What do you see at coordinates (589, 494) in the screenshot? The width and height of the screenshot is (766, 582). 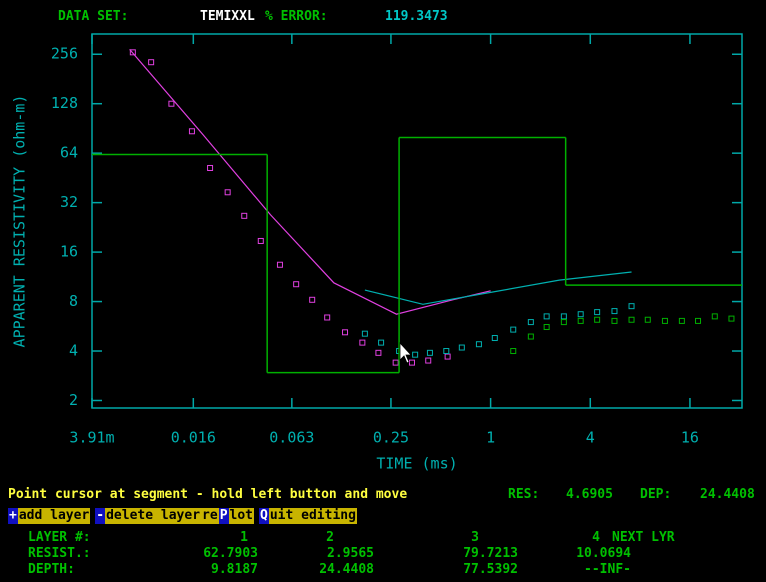 I see `res-value: 4.6905` at bounding box center [589, 494].